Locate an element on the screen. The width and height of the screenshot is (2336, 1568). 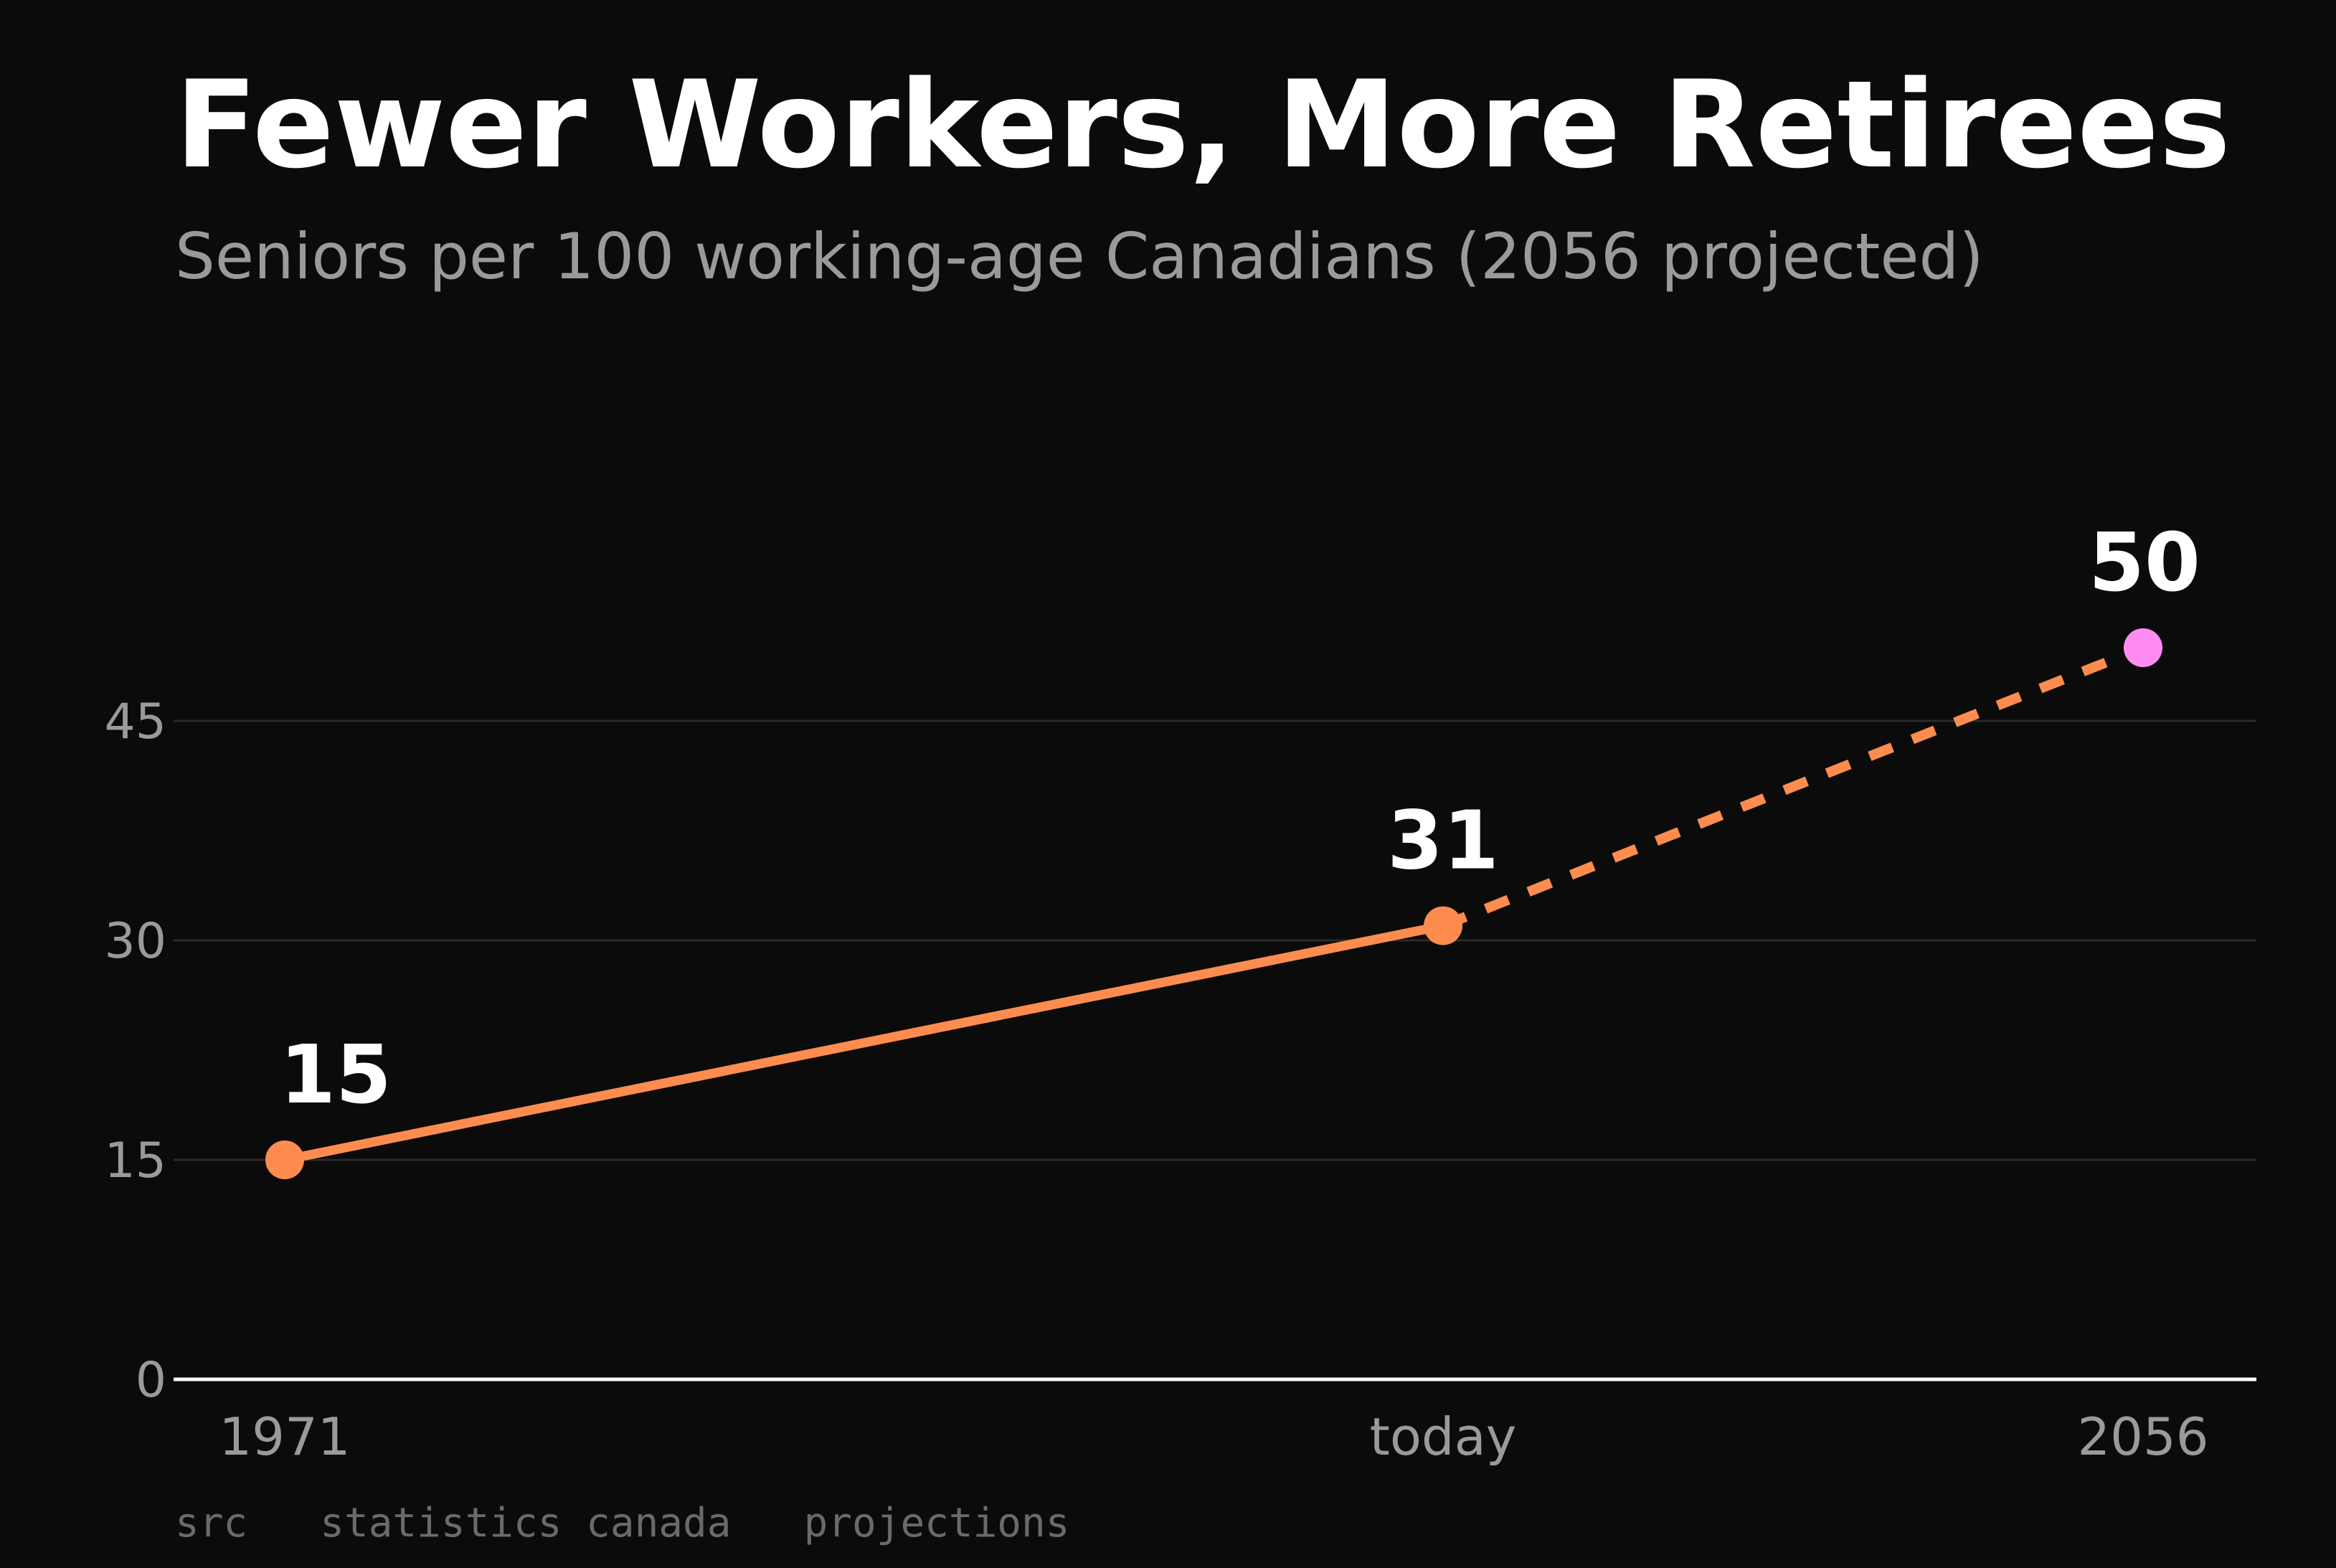
y-tick-label: 0 is located at coordinates (151, 1380).